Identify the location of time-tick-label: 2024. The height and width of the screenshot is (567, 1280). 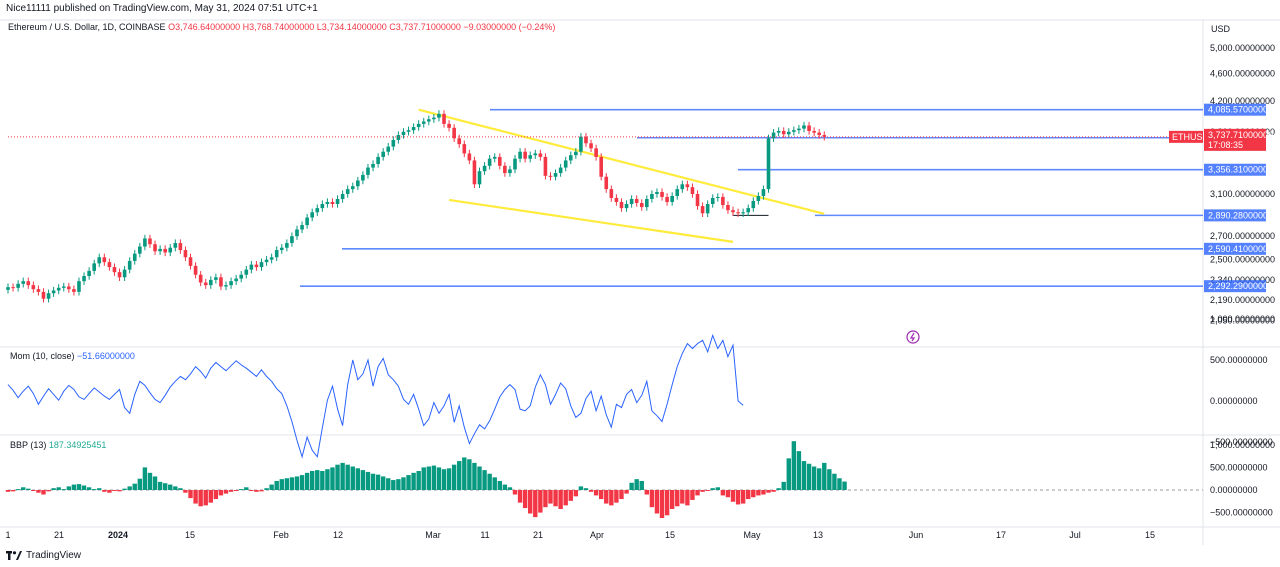
(118, 535).